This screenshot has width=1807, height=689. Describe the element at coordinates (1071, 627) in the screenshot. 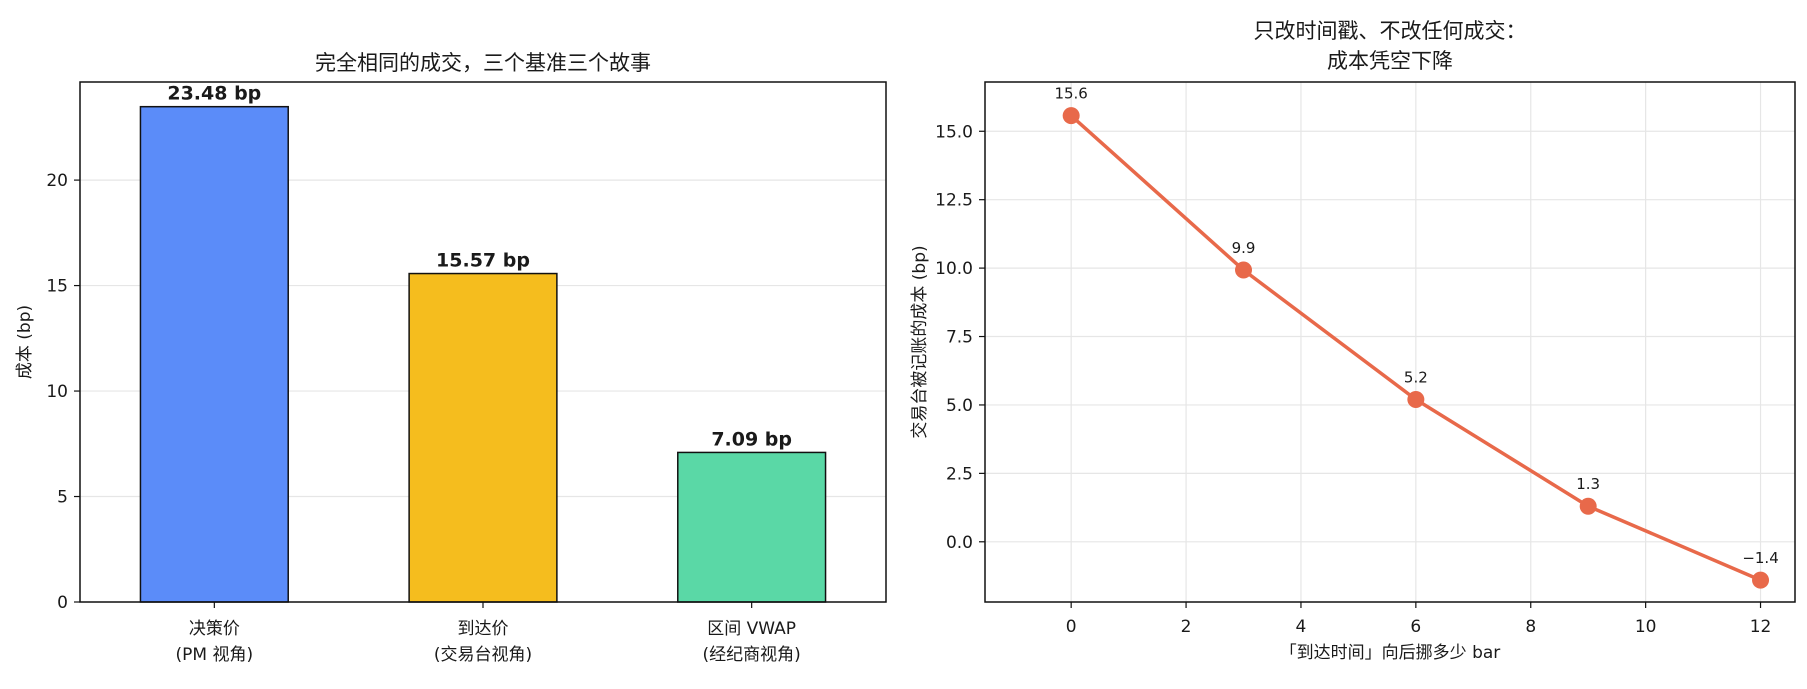

I see `x-tick-label: 0` at that location.